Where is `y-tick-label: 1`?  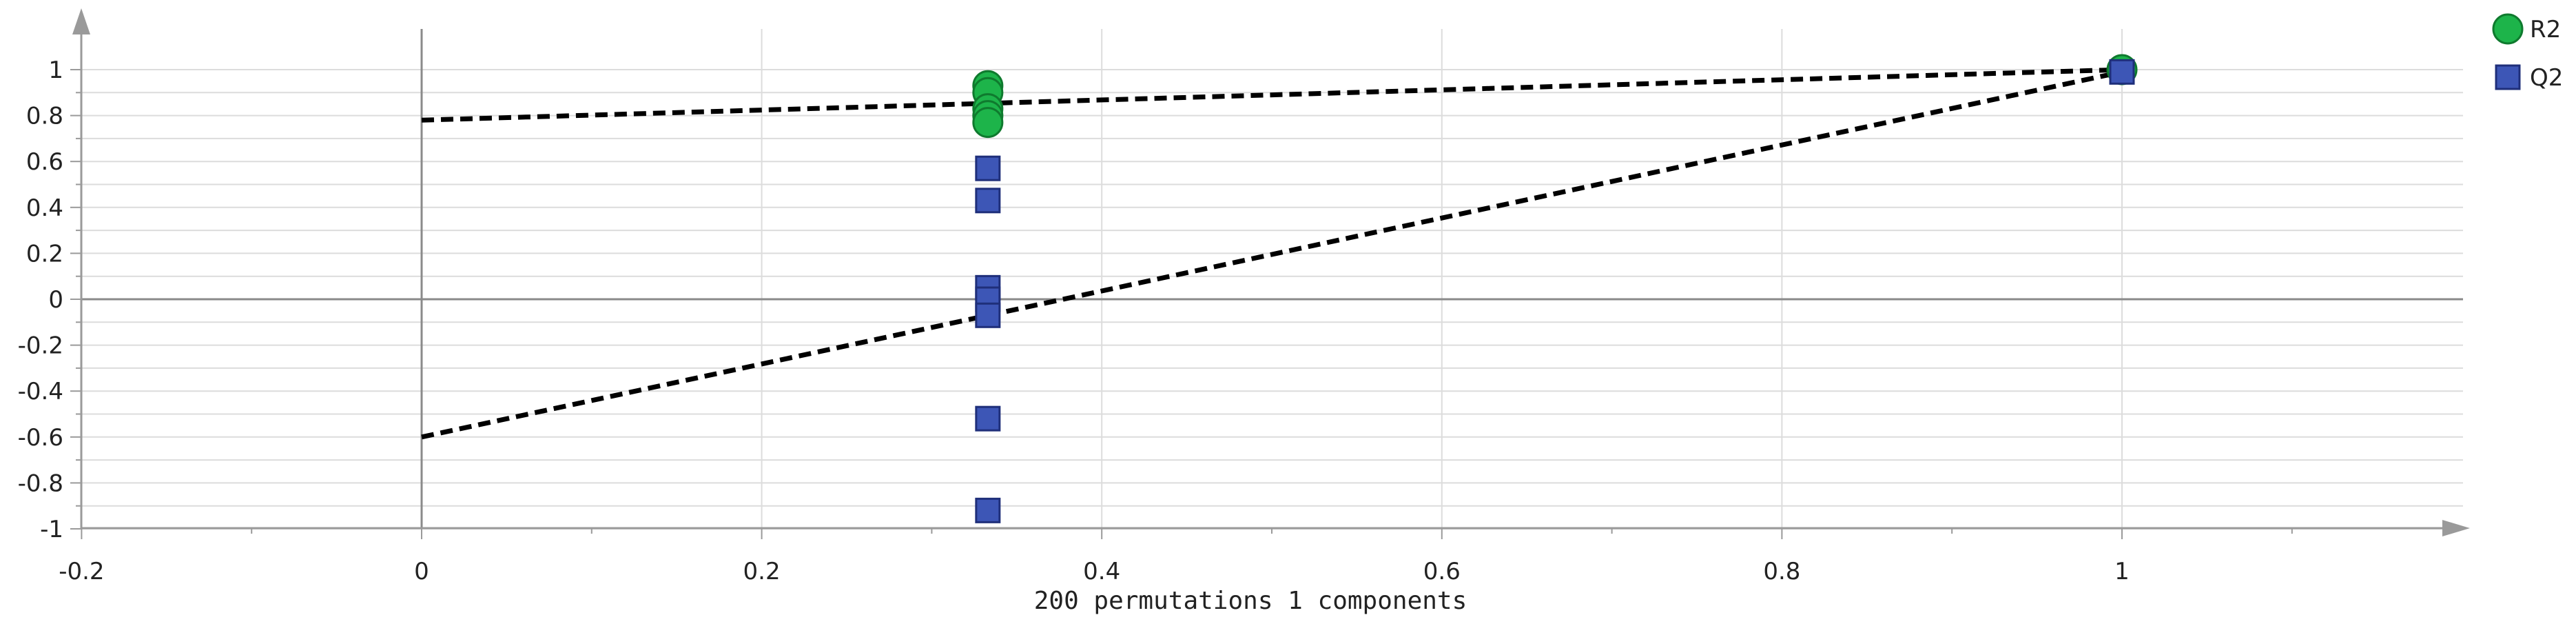
y-tick-label: 1 is located at coordinates (55, 70).